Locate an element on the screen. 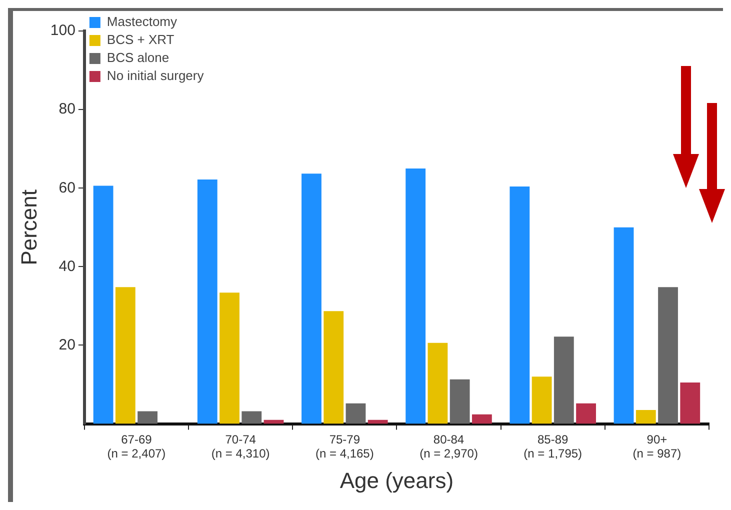  x-tick-label: 80-84 (n = 2,970) is located at coordinates (449, 446).